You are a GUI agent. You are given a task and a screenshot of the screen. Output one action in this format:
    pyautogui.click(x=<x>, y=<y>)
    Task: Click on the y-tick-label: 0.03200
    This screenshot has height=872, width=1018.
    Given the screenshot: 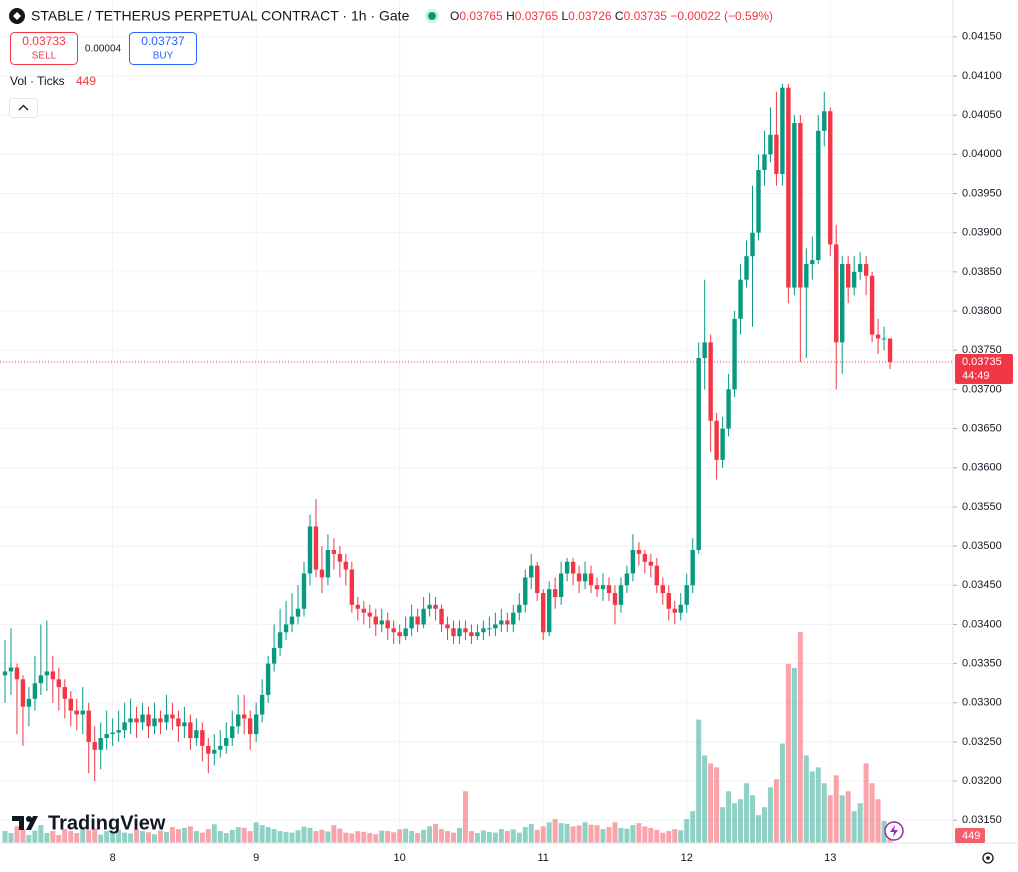 What is the action you would take?
    pyautogui.click(x=982, y=781)
    